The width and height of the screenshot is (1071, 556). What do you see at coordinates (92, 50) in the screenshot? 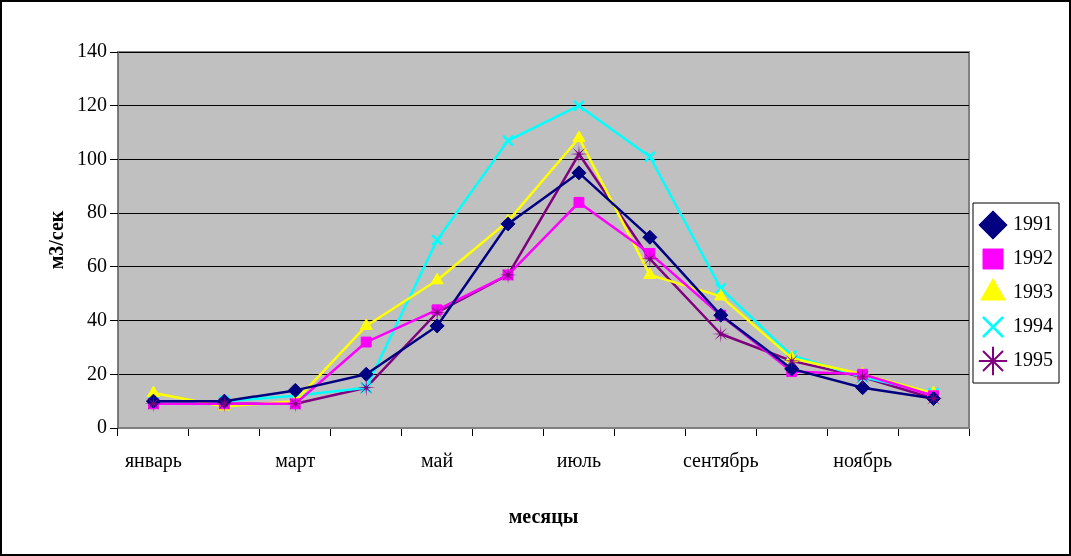
I see `y-tick-label: 140` at bounding box center [92, 50].